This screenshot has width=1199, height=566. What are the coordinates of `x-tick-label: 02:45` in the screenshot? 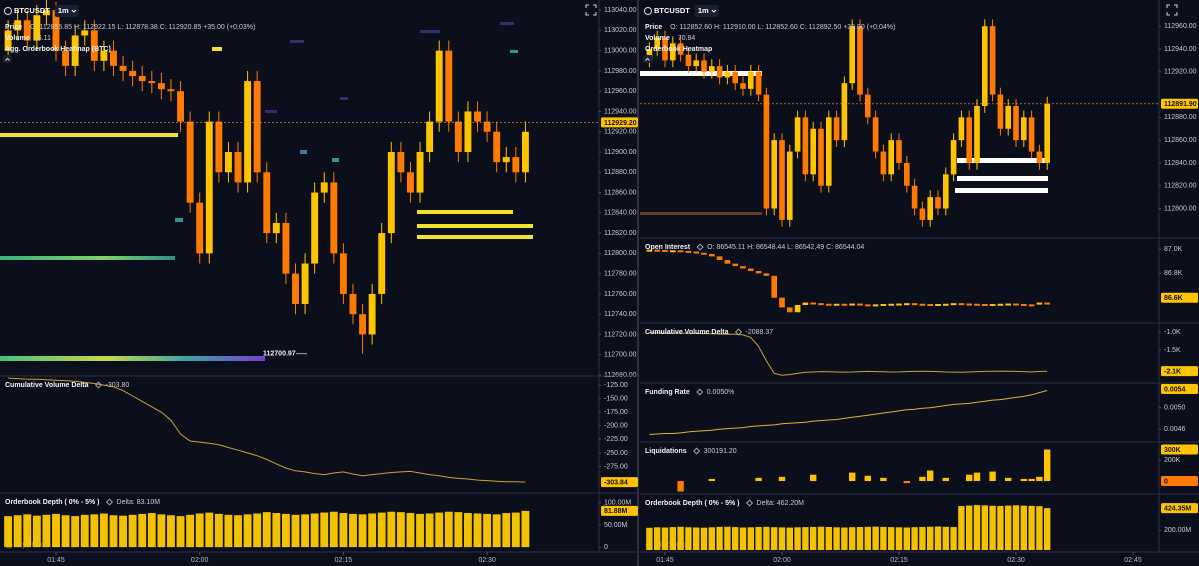 It's located at (1133, 560).